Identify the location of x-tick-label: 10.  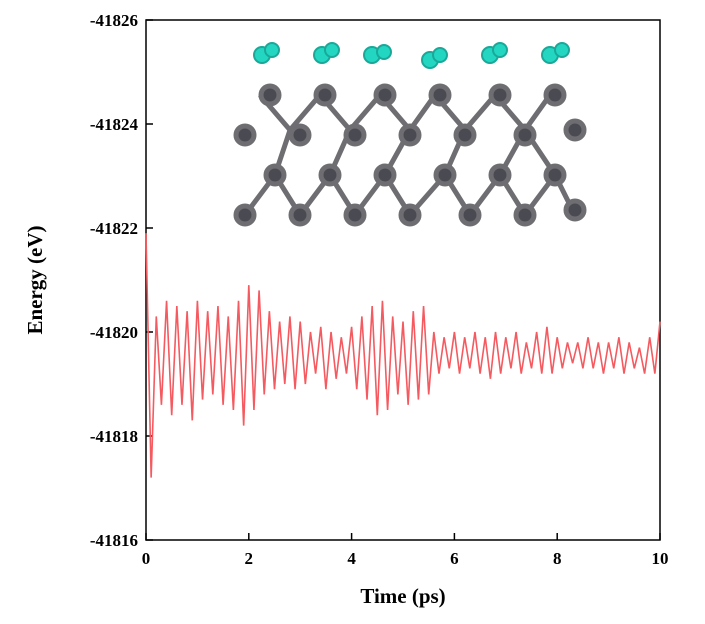
(660, 558).